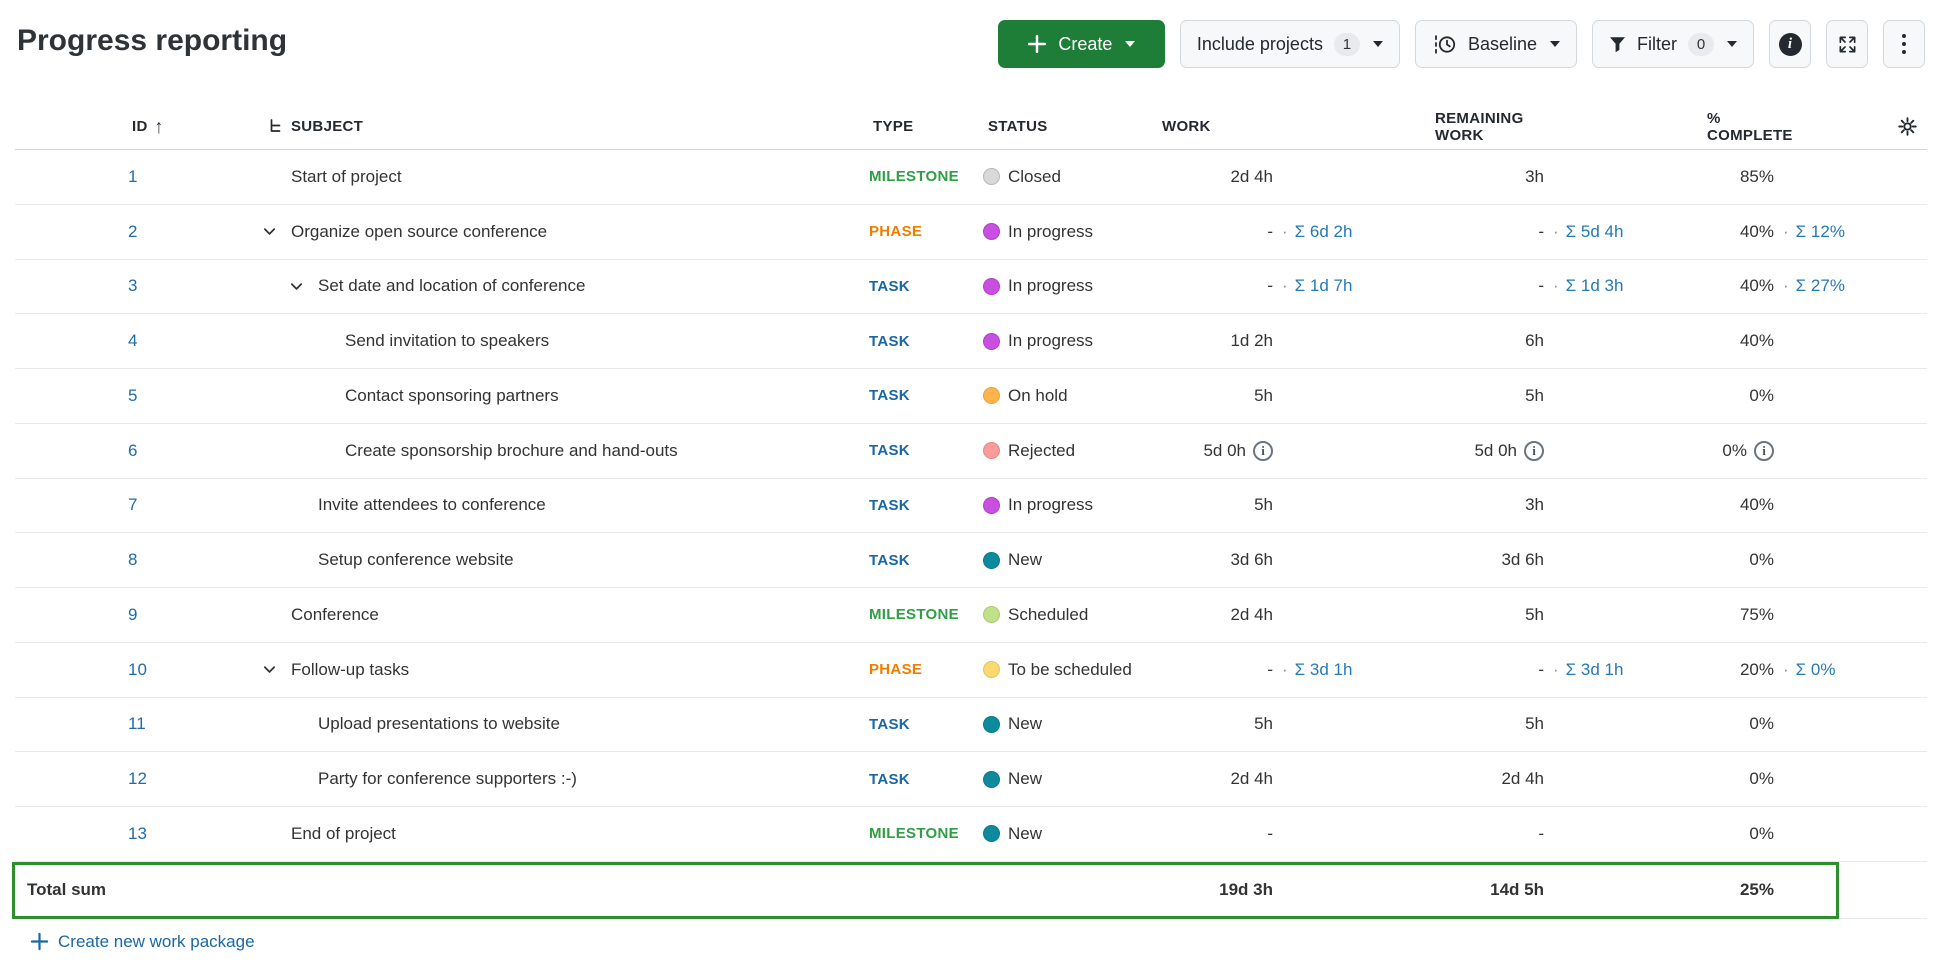 This screenshot has height=967, width=1942. I want to click on wp-remaining-work-cell: 3d 6h, so click(1522, 560).